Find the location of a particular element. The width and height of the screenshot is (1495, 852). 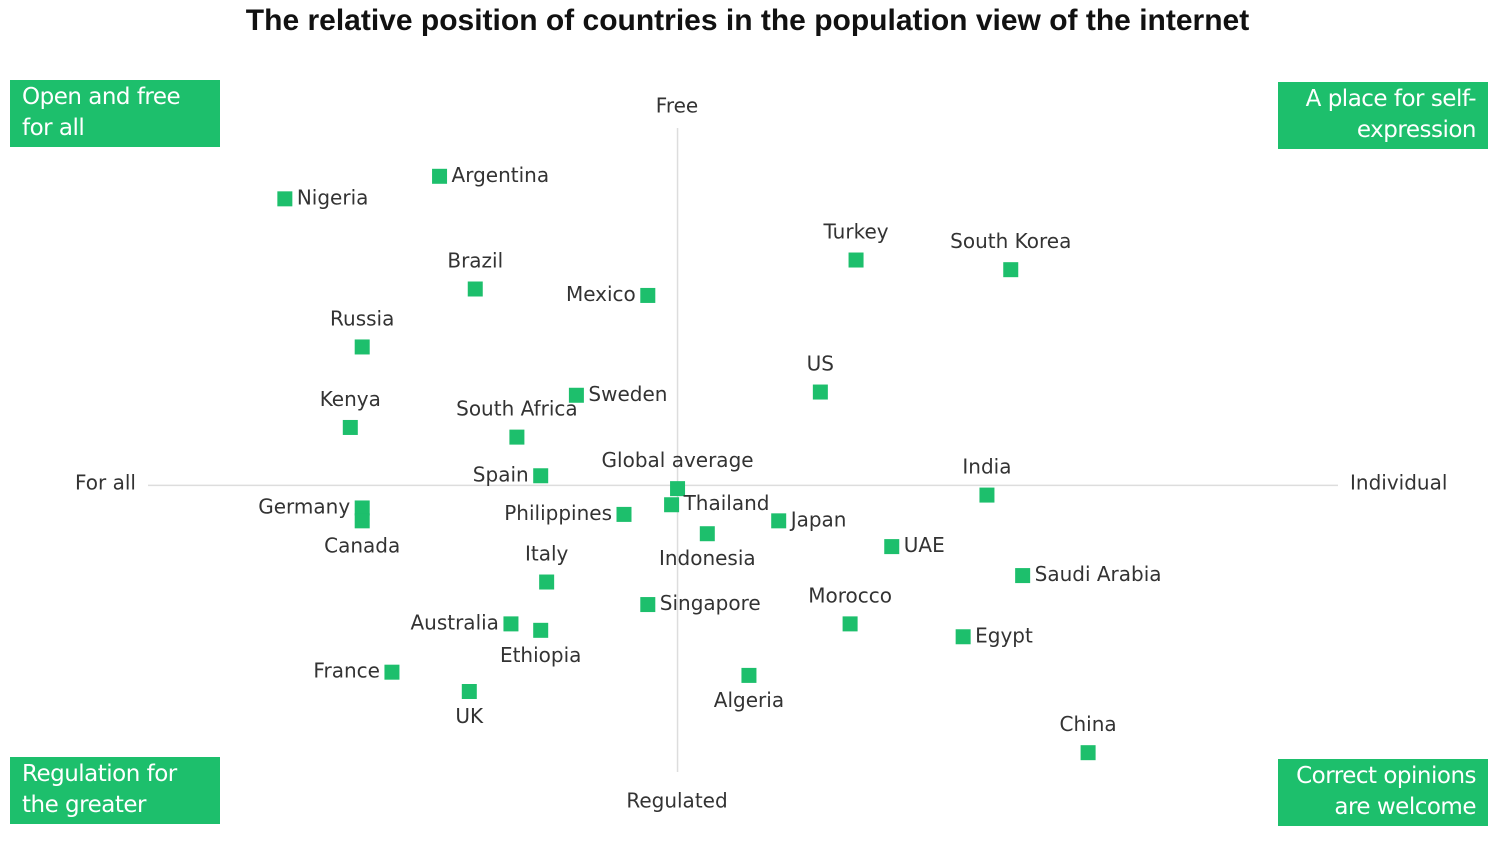

point-label: South Korea is located at coordinates (1010, 241).